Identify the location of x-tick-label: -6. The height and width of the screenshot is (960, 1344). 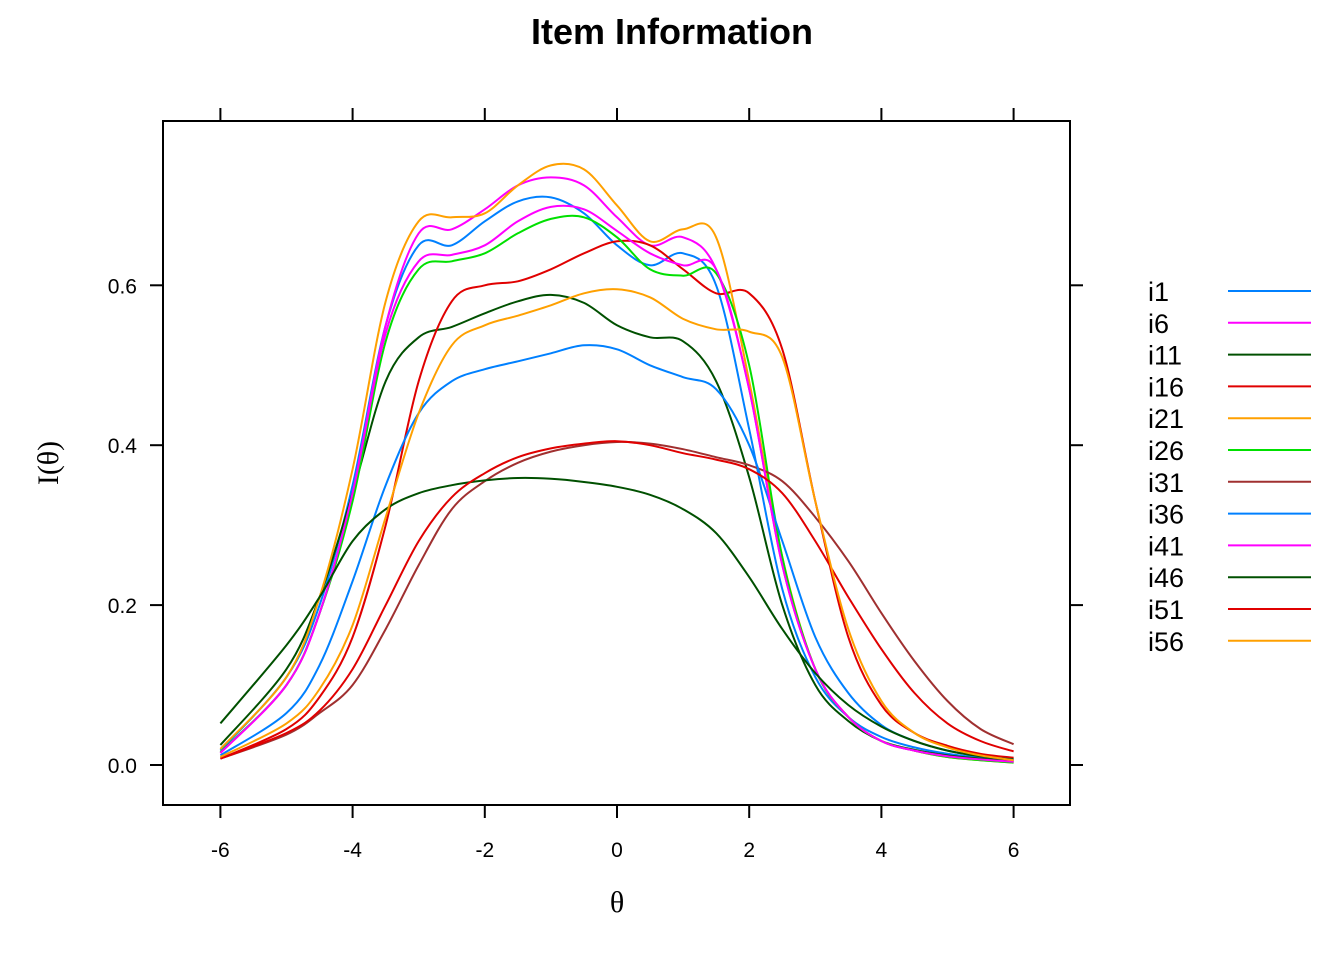
(220, 850).